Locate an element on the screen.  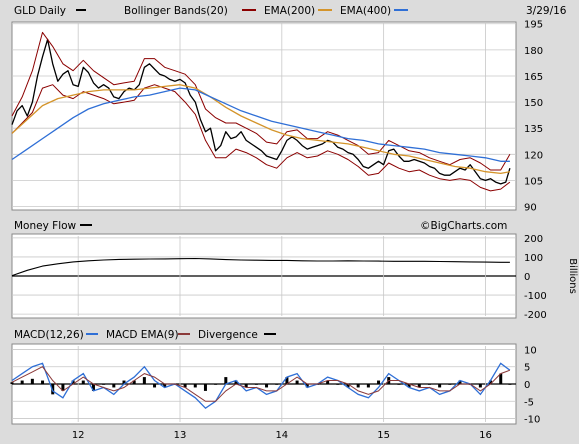
macd-ema-legend-label: MACD EMA(9) is located at coordinates (142, 335).